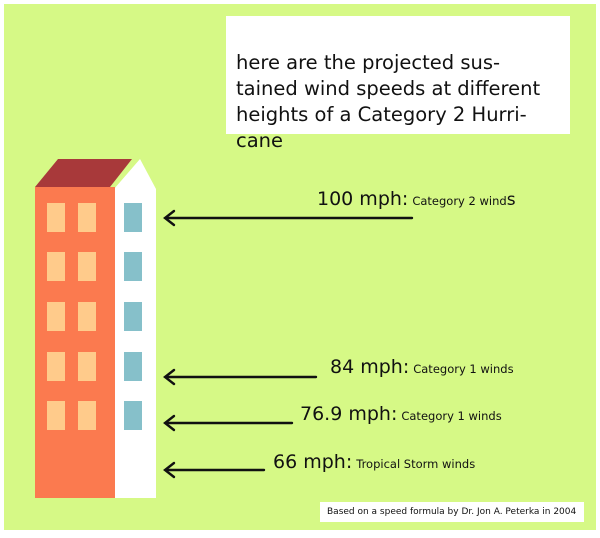 Image resolution: width=600 pixels, height=538 pixels. I want to click on building-front-wall, so click(75, 342).